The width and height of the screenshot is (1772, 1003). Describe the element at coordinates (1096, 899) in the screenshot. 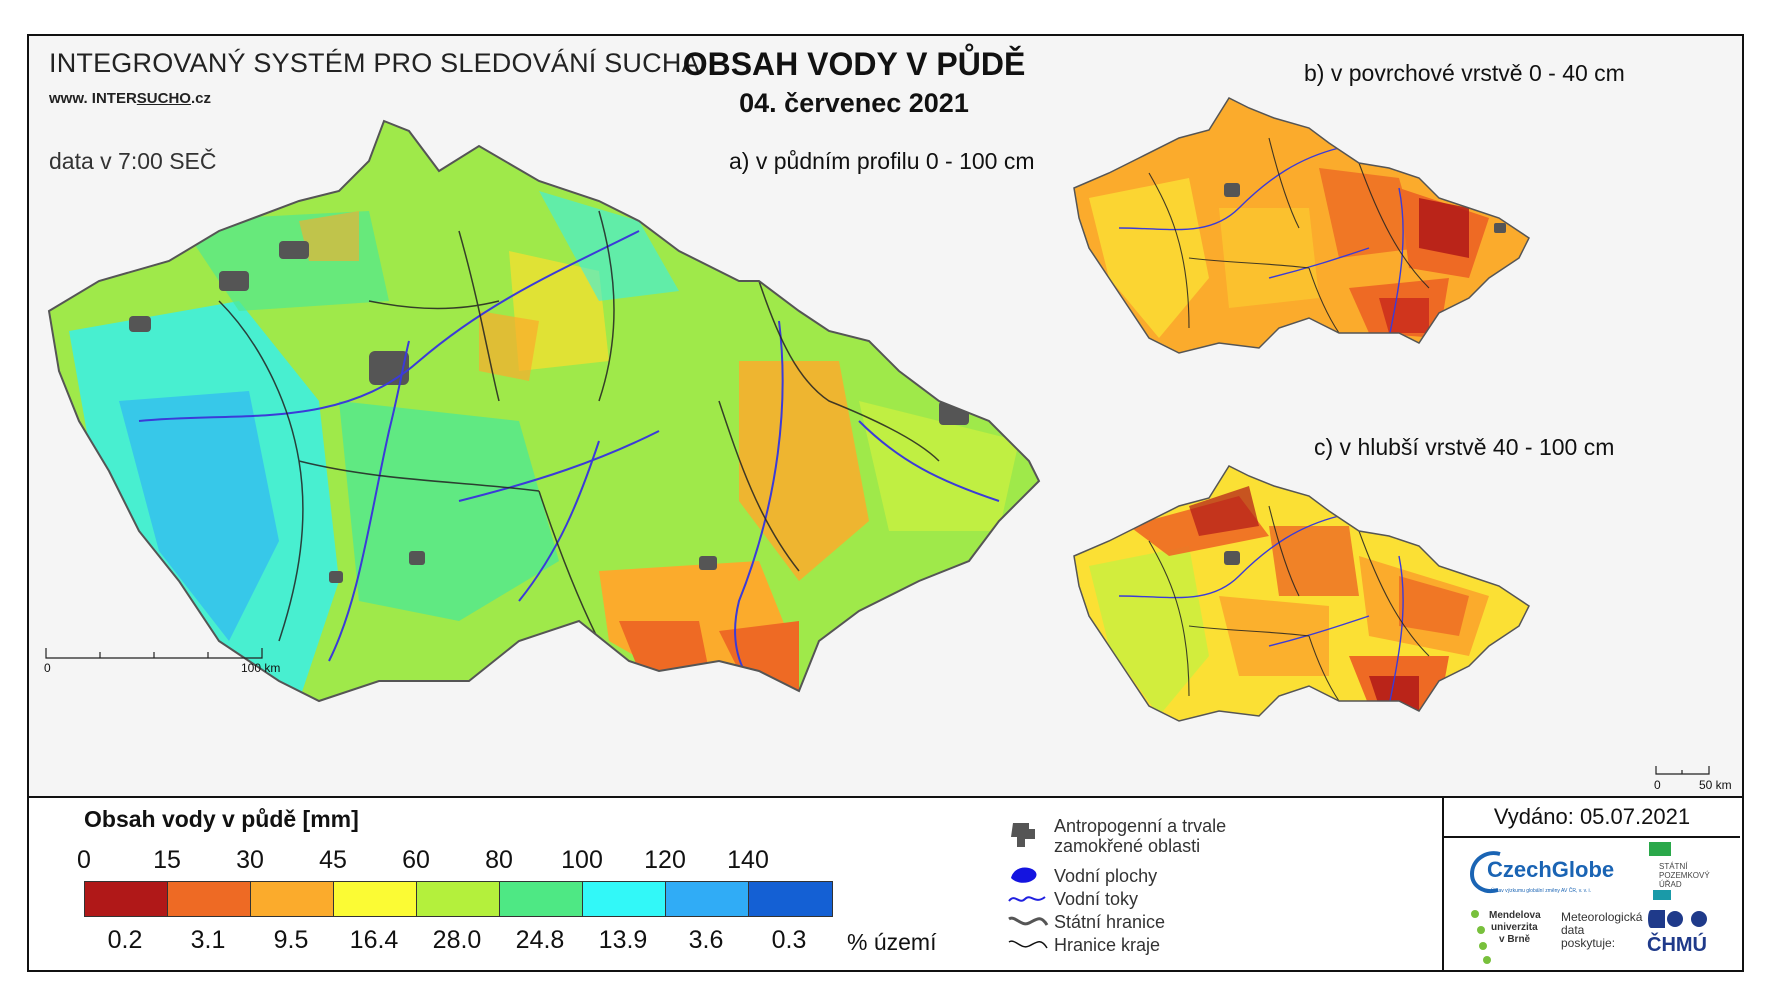

I see `legend-rivers: Vodní toky` at that location.